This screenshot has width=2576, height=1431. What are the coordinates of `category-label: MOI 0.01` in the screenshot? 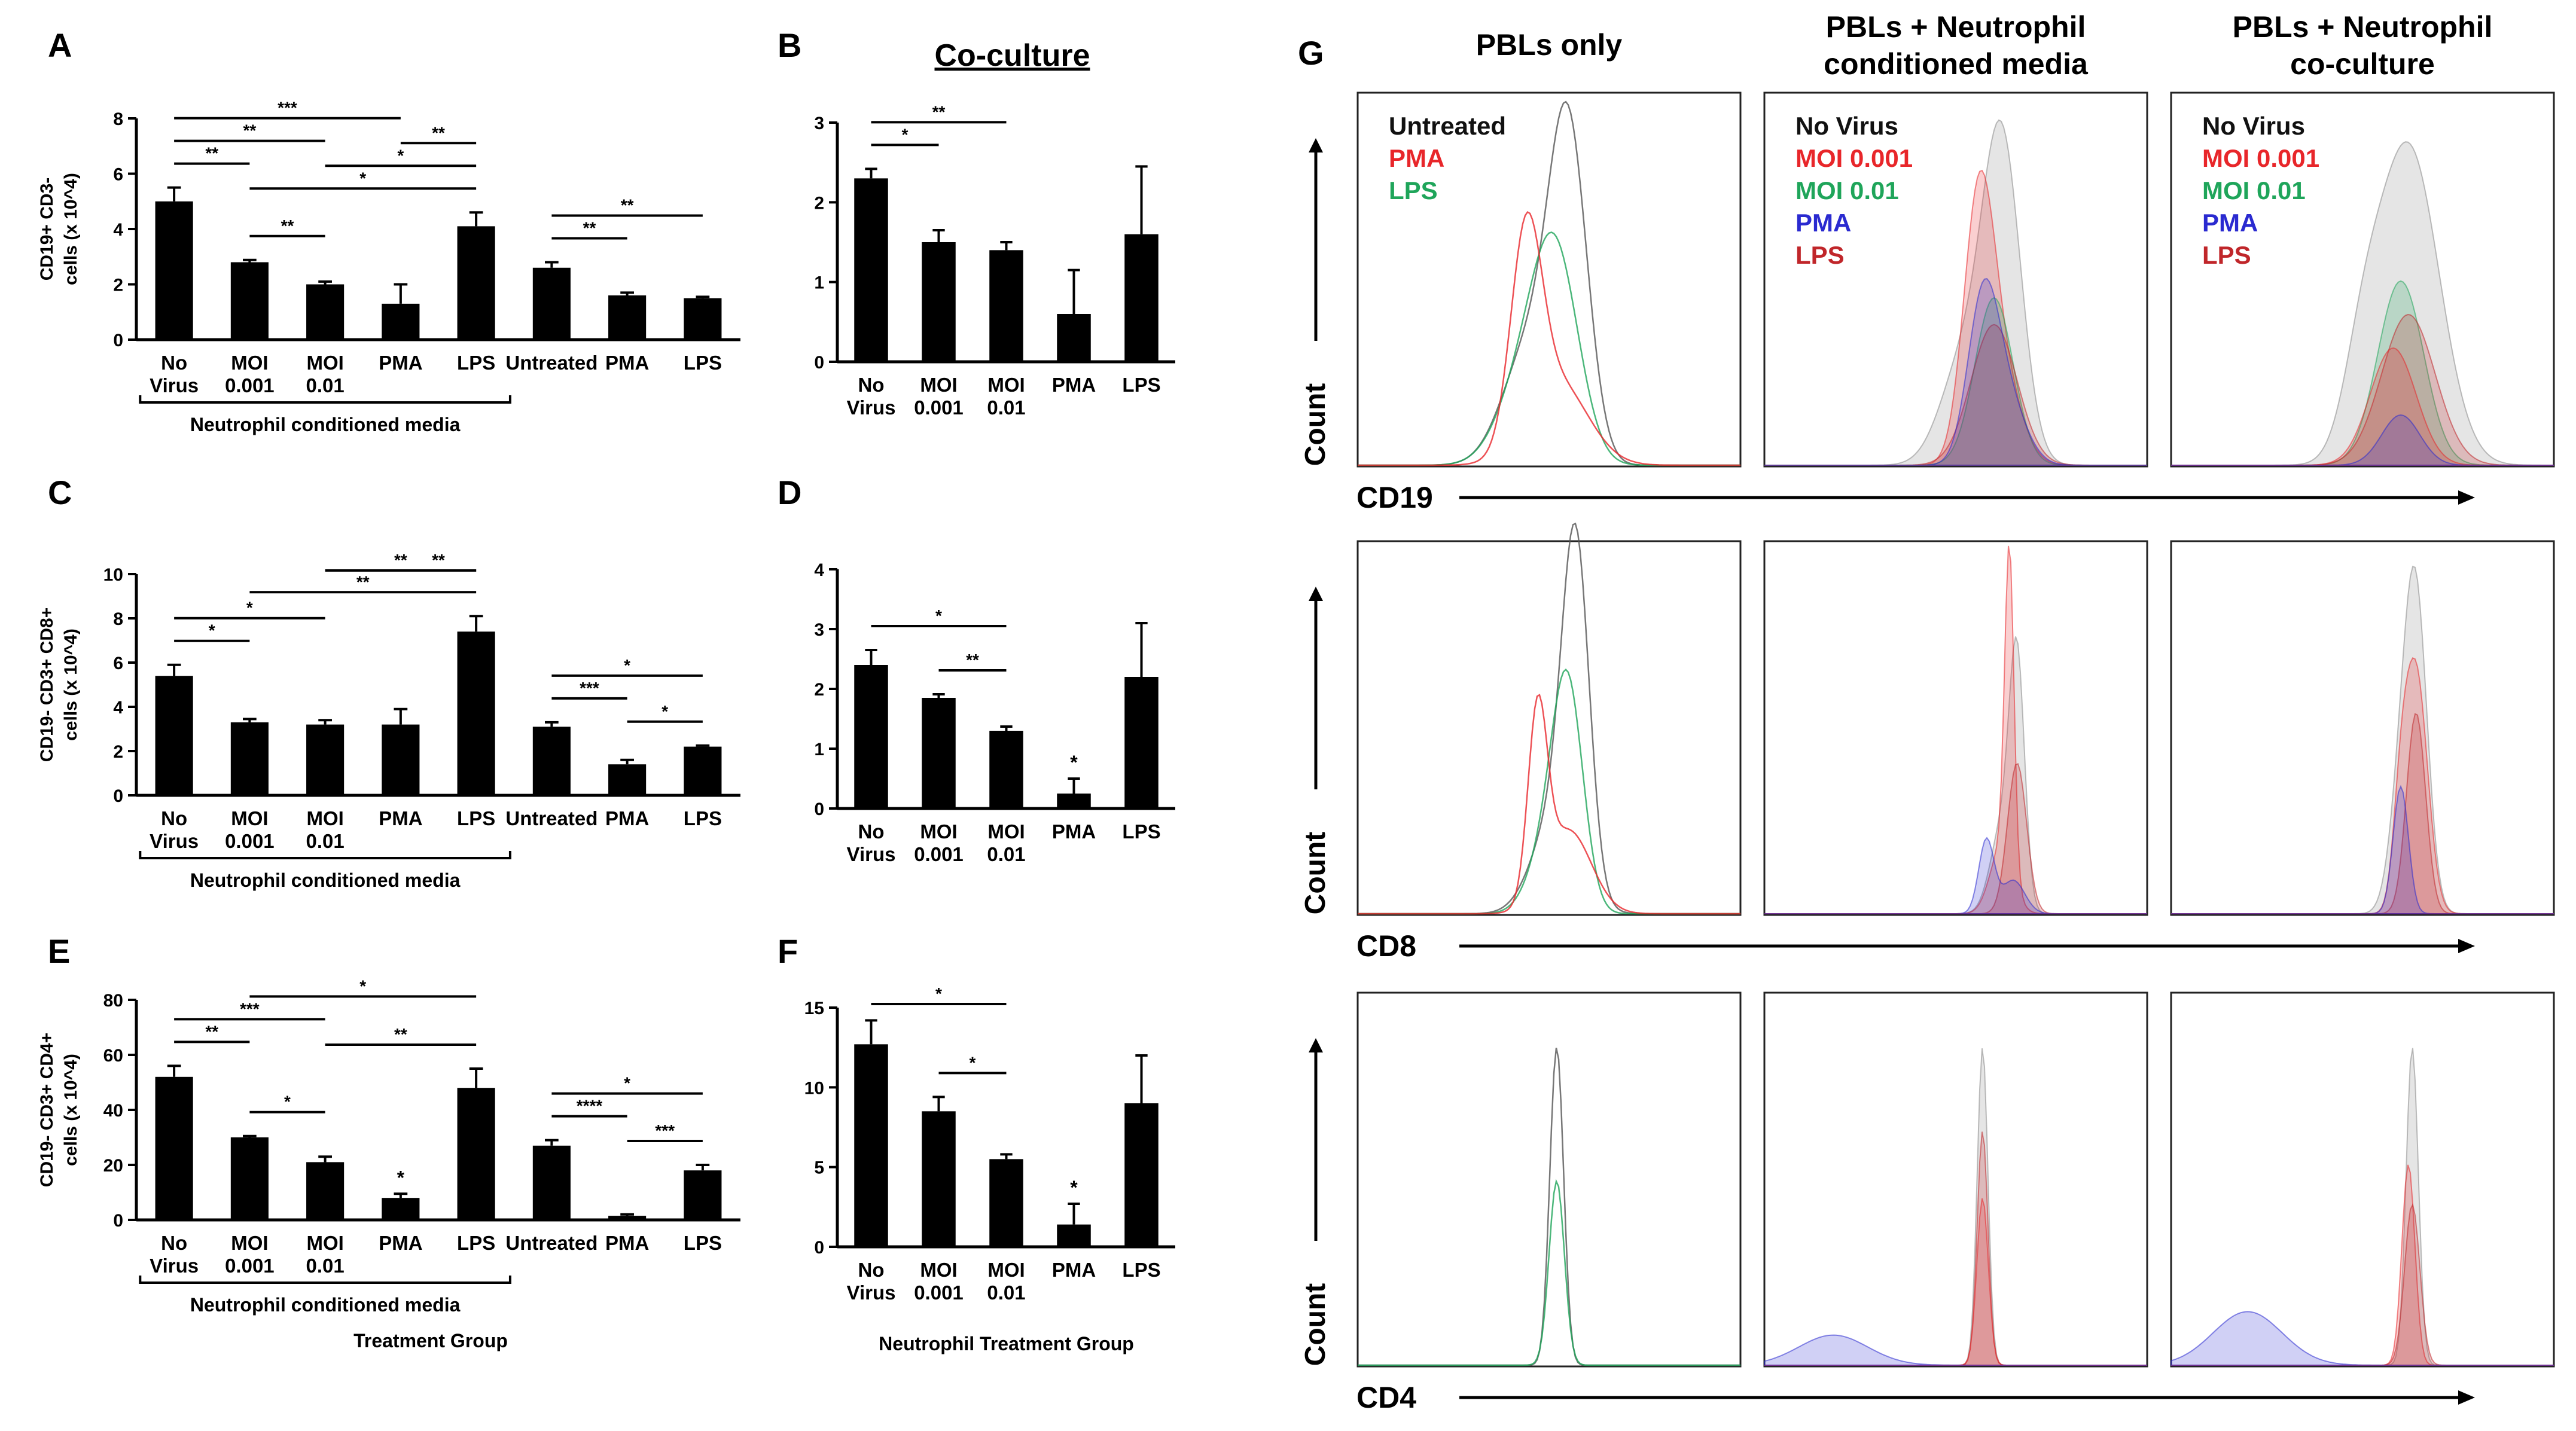 It's located at (325, 1254).